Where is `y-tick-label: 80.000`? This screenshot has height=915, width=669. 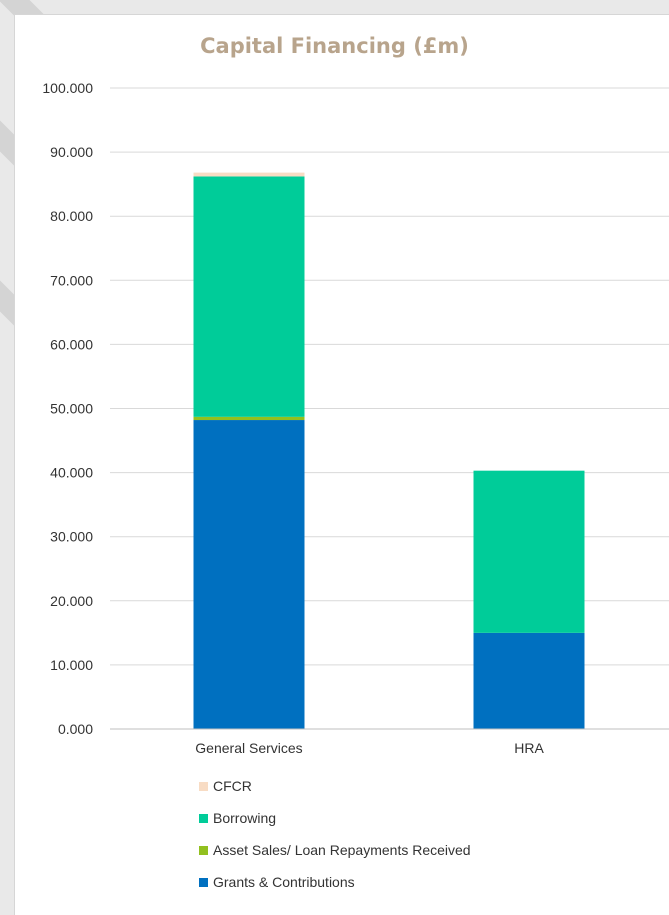
y-tick-label: 80.000 is located at coordinates (71, 216).